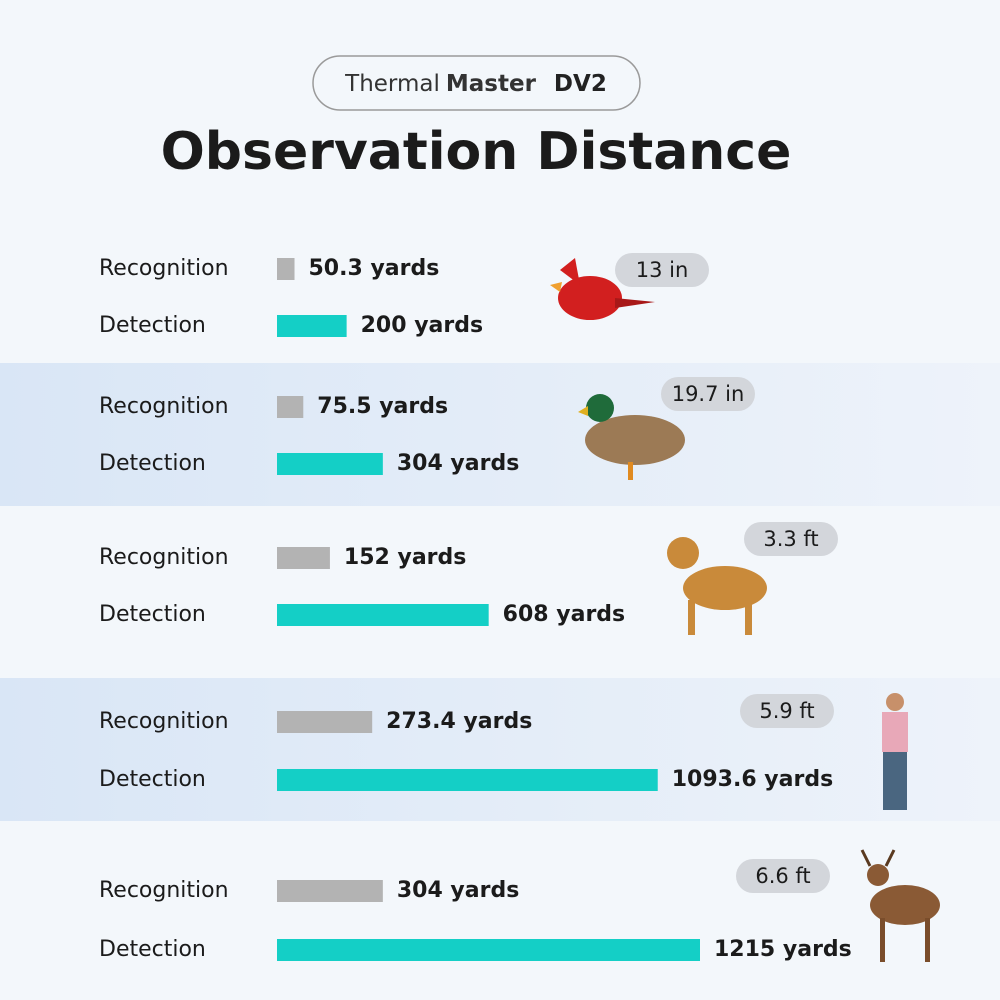  I want to click on chart-title: Observation Distance, so click(476, 152).